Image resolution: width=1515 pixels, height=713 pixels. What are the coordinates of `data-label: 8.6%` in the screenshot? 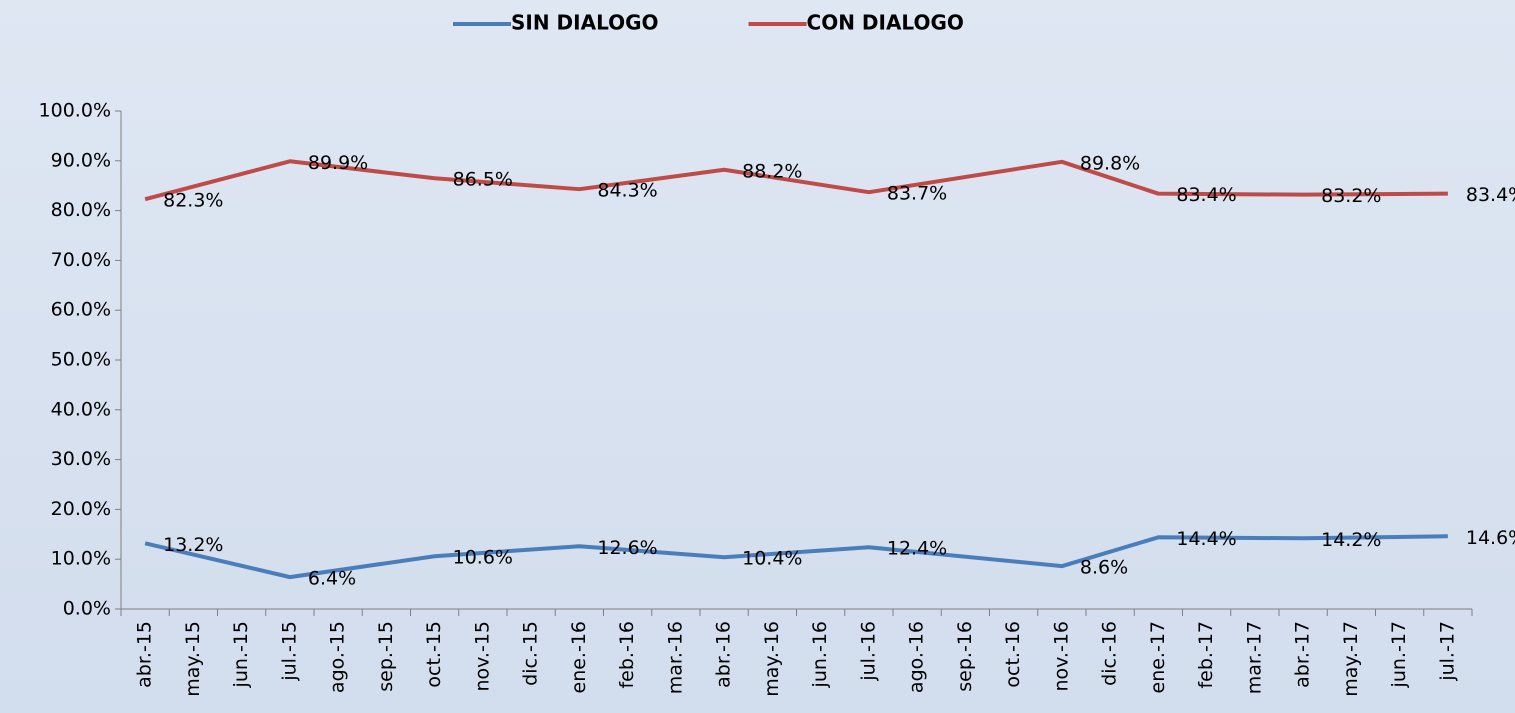 It's located at (1104, 568).